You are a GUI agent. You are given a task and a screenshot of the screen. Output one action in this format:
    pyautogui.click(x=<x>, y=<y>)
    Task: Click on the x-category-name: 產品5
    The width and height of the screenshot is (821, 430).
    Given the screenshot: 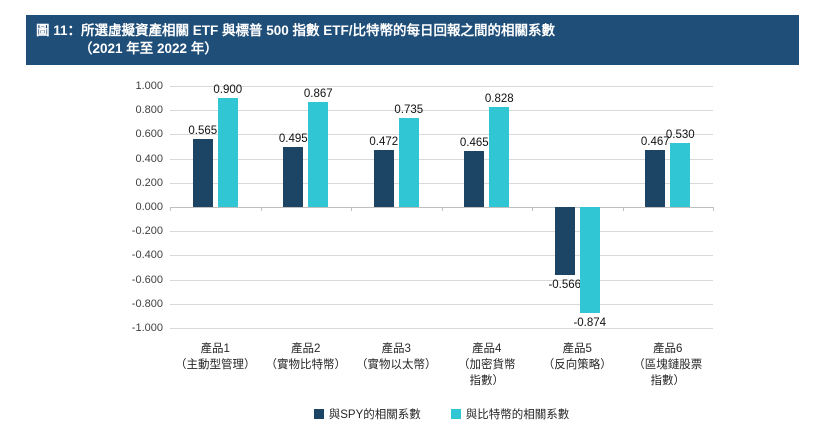 What is the action you would take?
    pyautogui.click(x=577, y=349)
    